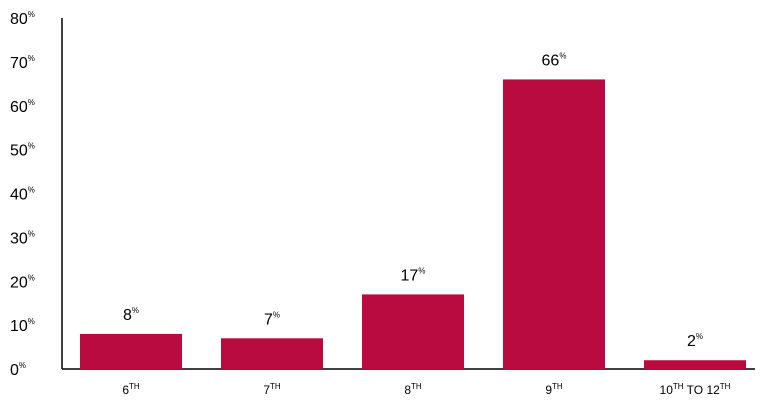 Image resolution: width=761 pixels, height=400 pixels. Describe the element at coordinates (413, 275) in the screenshot. I see `data-label: 17%` at that location.